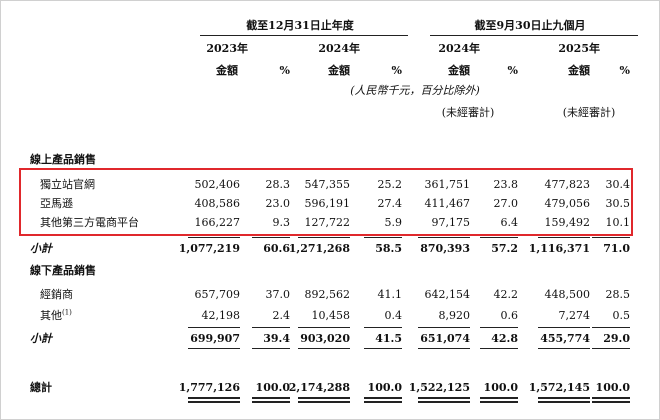 This screenshot has height=420, width=660. Describe the element at coordinates (567, 294) in the screenshot. I see `cell-value: 448,500` at that location.